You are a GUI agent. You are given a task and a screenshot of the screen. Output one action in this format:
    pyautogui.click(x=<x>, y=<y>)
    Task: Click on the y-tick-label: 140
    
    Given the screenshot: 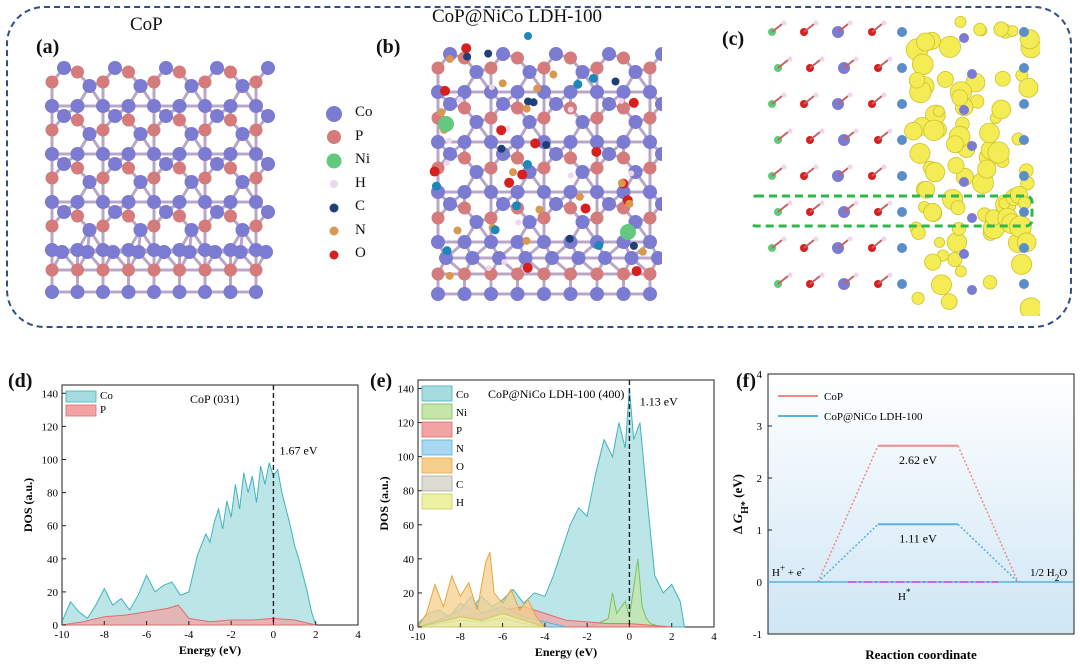 What is the action you would take?
    pyautogui.click(x=406, y=390)
    